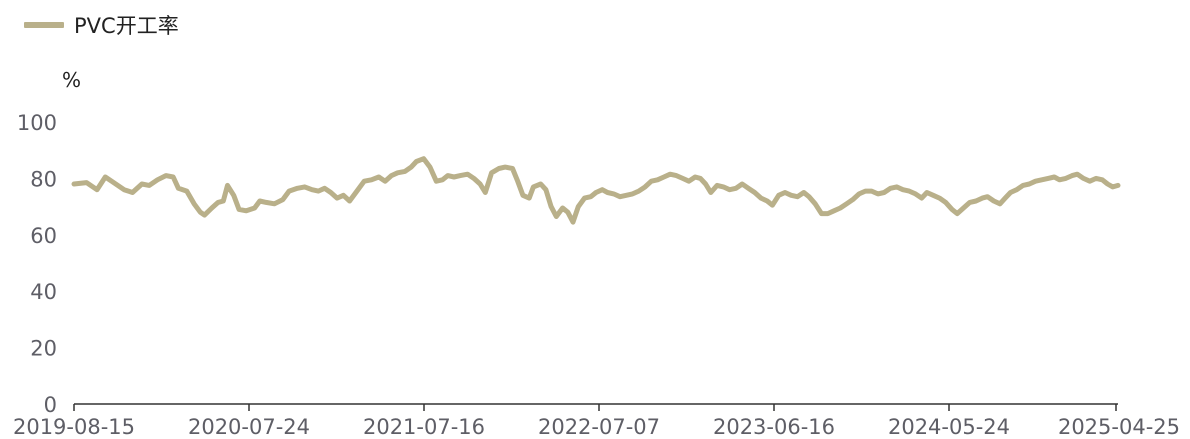 The width and height of the screenshot is (1190, 439). Describe the element at coordinates (37, 123) in the screenshot. I see `y-tick-label: 100` at that location.